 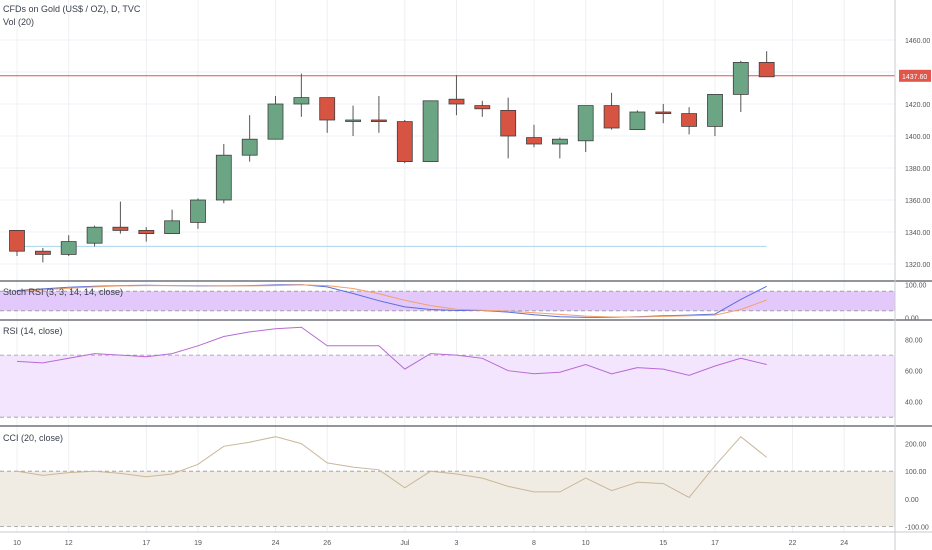 What do you see at coordinates (793, 543) in the screenshot?
I see `x-tick-label: 22` at bounding box center [793, 543].